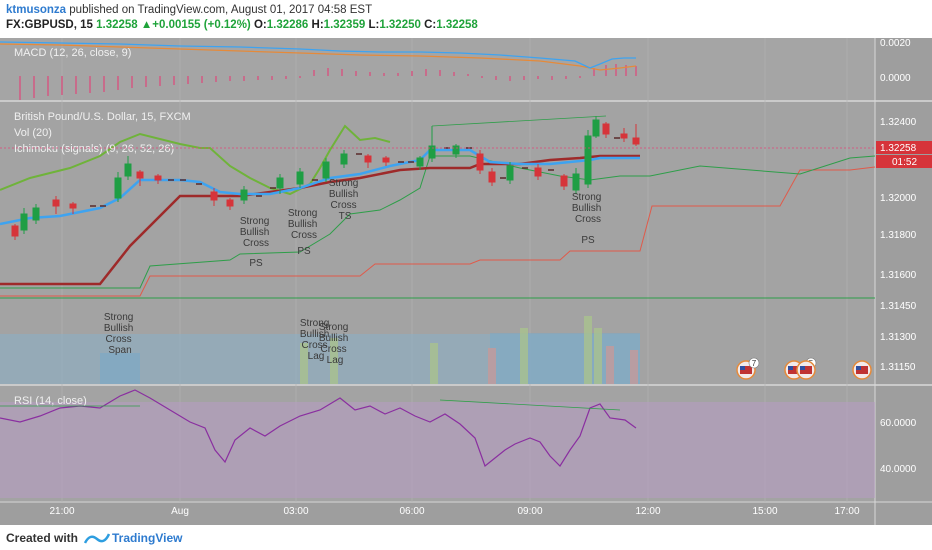  What do you see at coordinates (72, 53) in the screenshot?
I see `macd-label: MACD (12, 26, close, 9)` at bounding box center [72, 53].